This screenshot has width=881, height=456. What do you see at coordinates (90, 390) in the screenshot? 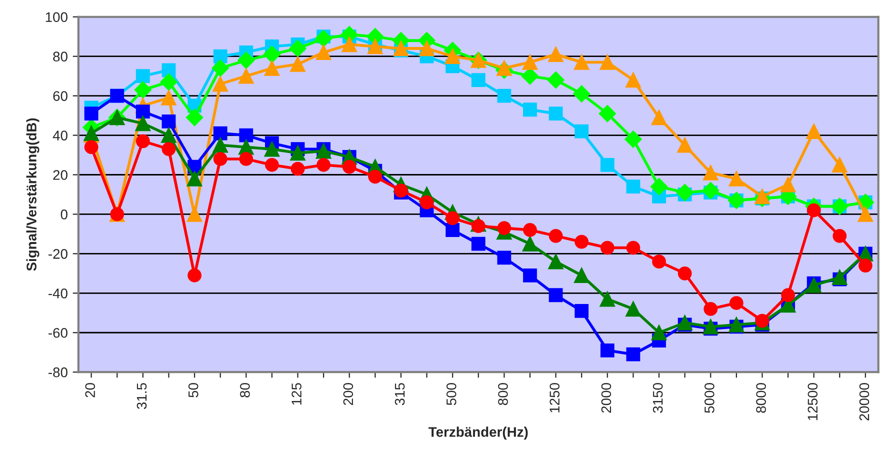
I see `x-tick-label: 20` at bounding box center [90, 390].